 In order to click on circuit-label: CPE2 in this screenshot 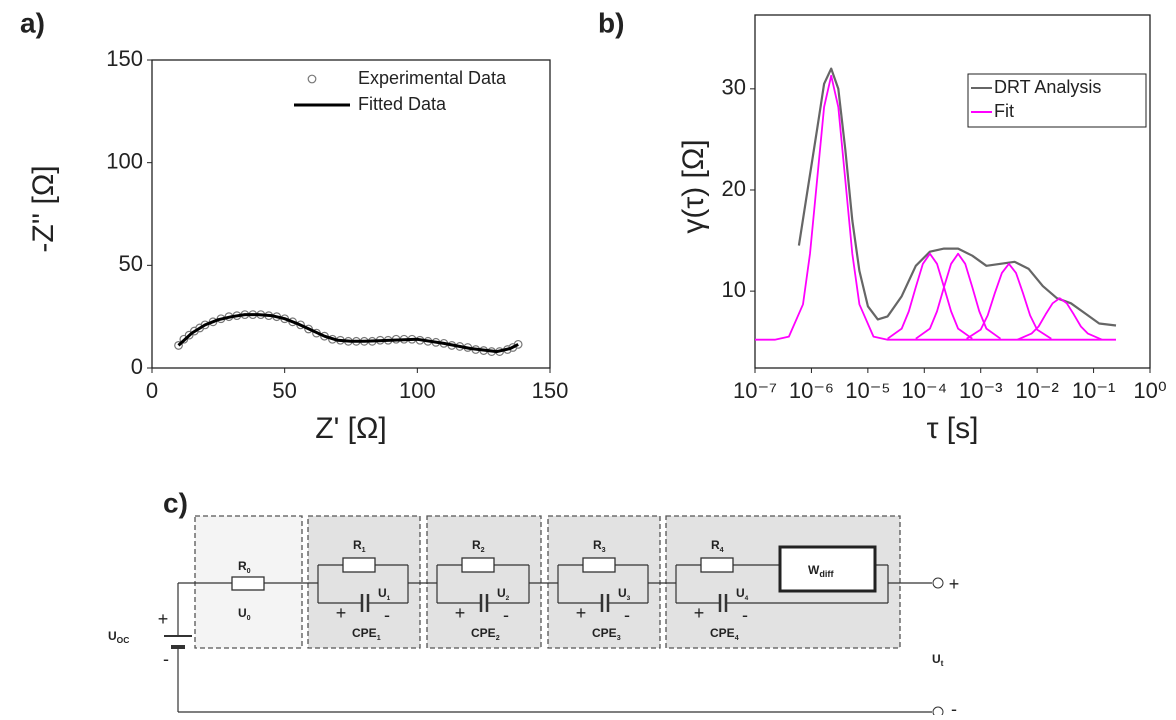, I will do `click(485, 634)`.